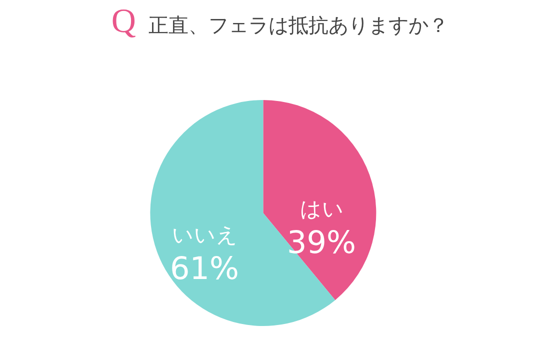 This screenshot has height=354, width=560. What do you see at coordinates (322, 209) in the screenshot?
I see `slice-label: はい` at bounding box center [322, 209].